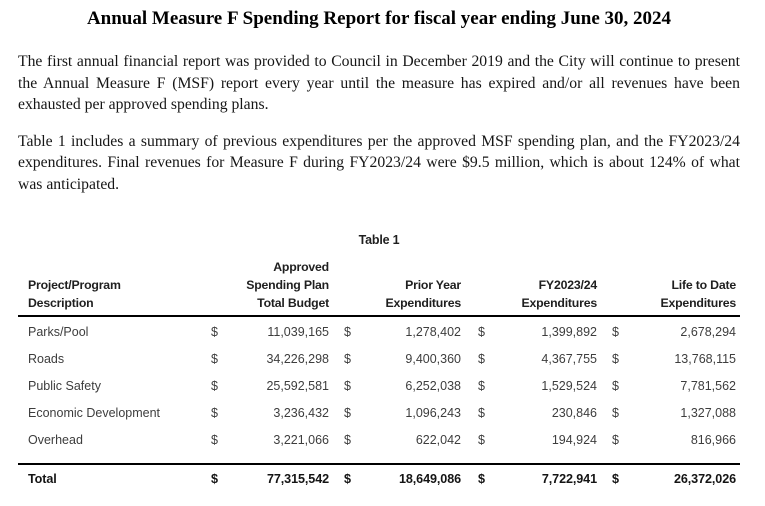 This screenshot has width=765, height=506. Describe the element at coordinates (46, 359) in the screenshot. I see `row-label: Roads` at that location.